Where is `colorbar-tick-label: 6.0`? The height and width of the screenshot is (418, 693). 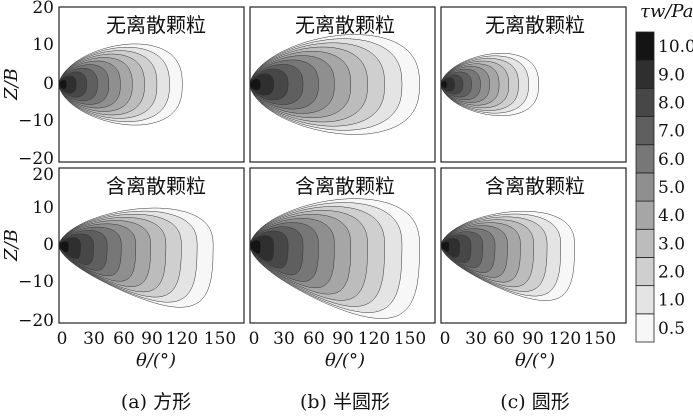 colorbar-tick-label: 6.0 is located at coordinates (671, 160).